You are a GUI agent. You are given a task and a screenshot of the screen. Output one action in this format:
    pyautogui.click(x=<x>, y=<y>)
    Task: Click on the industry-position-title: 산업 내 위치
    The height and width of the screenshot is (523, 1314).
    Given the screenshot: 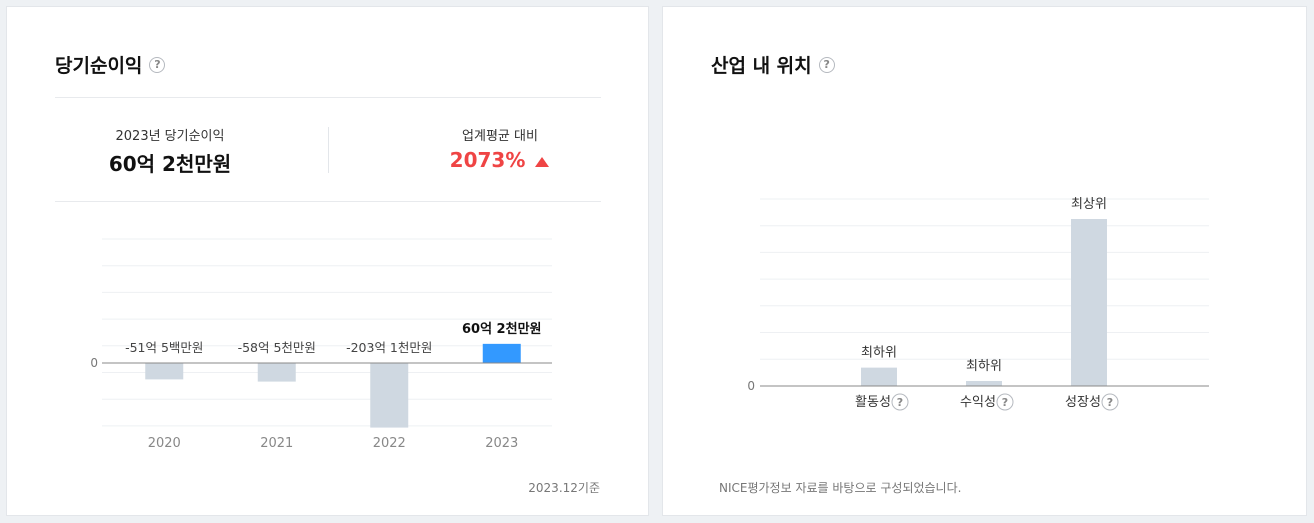 What is the action you would take?
    pyautogui.click(x=761, y=66)
    